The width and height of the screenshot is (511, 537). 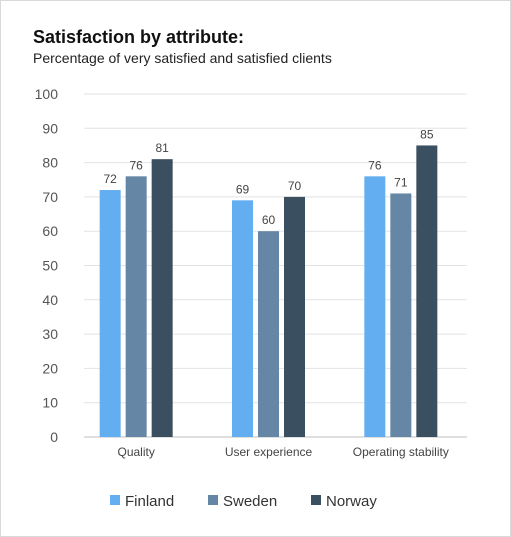 What do you see at coordinates (50, 231) in the screenshot?
I see `y-tick-label: 60` at bounding box center [50, 231].